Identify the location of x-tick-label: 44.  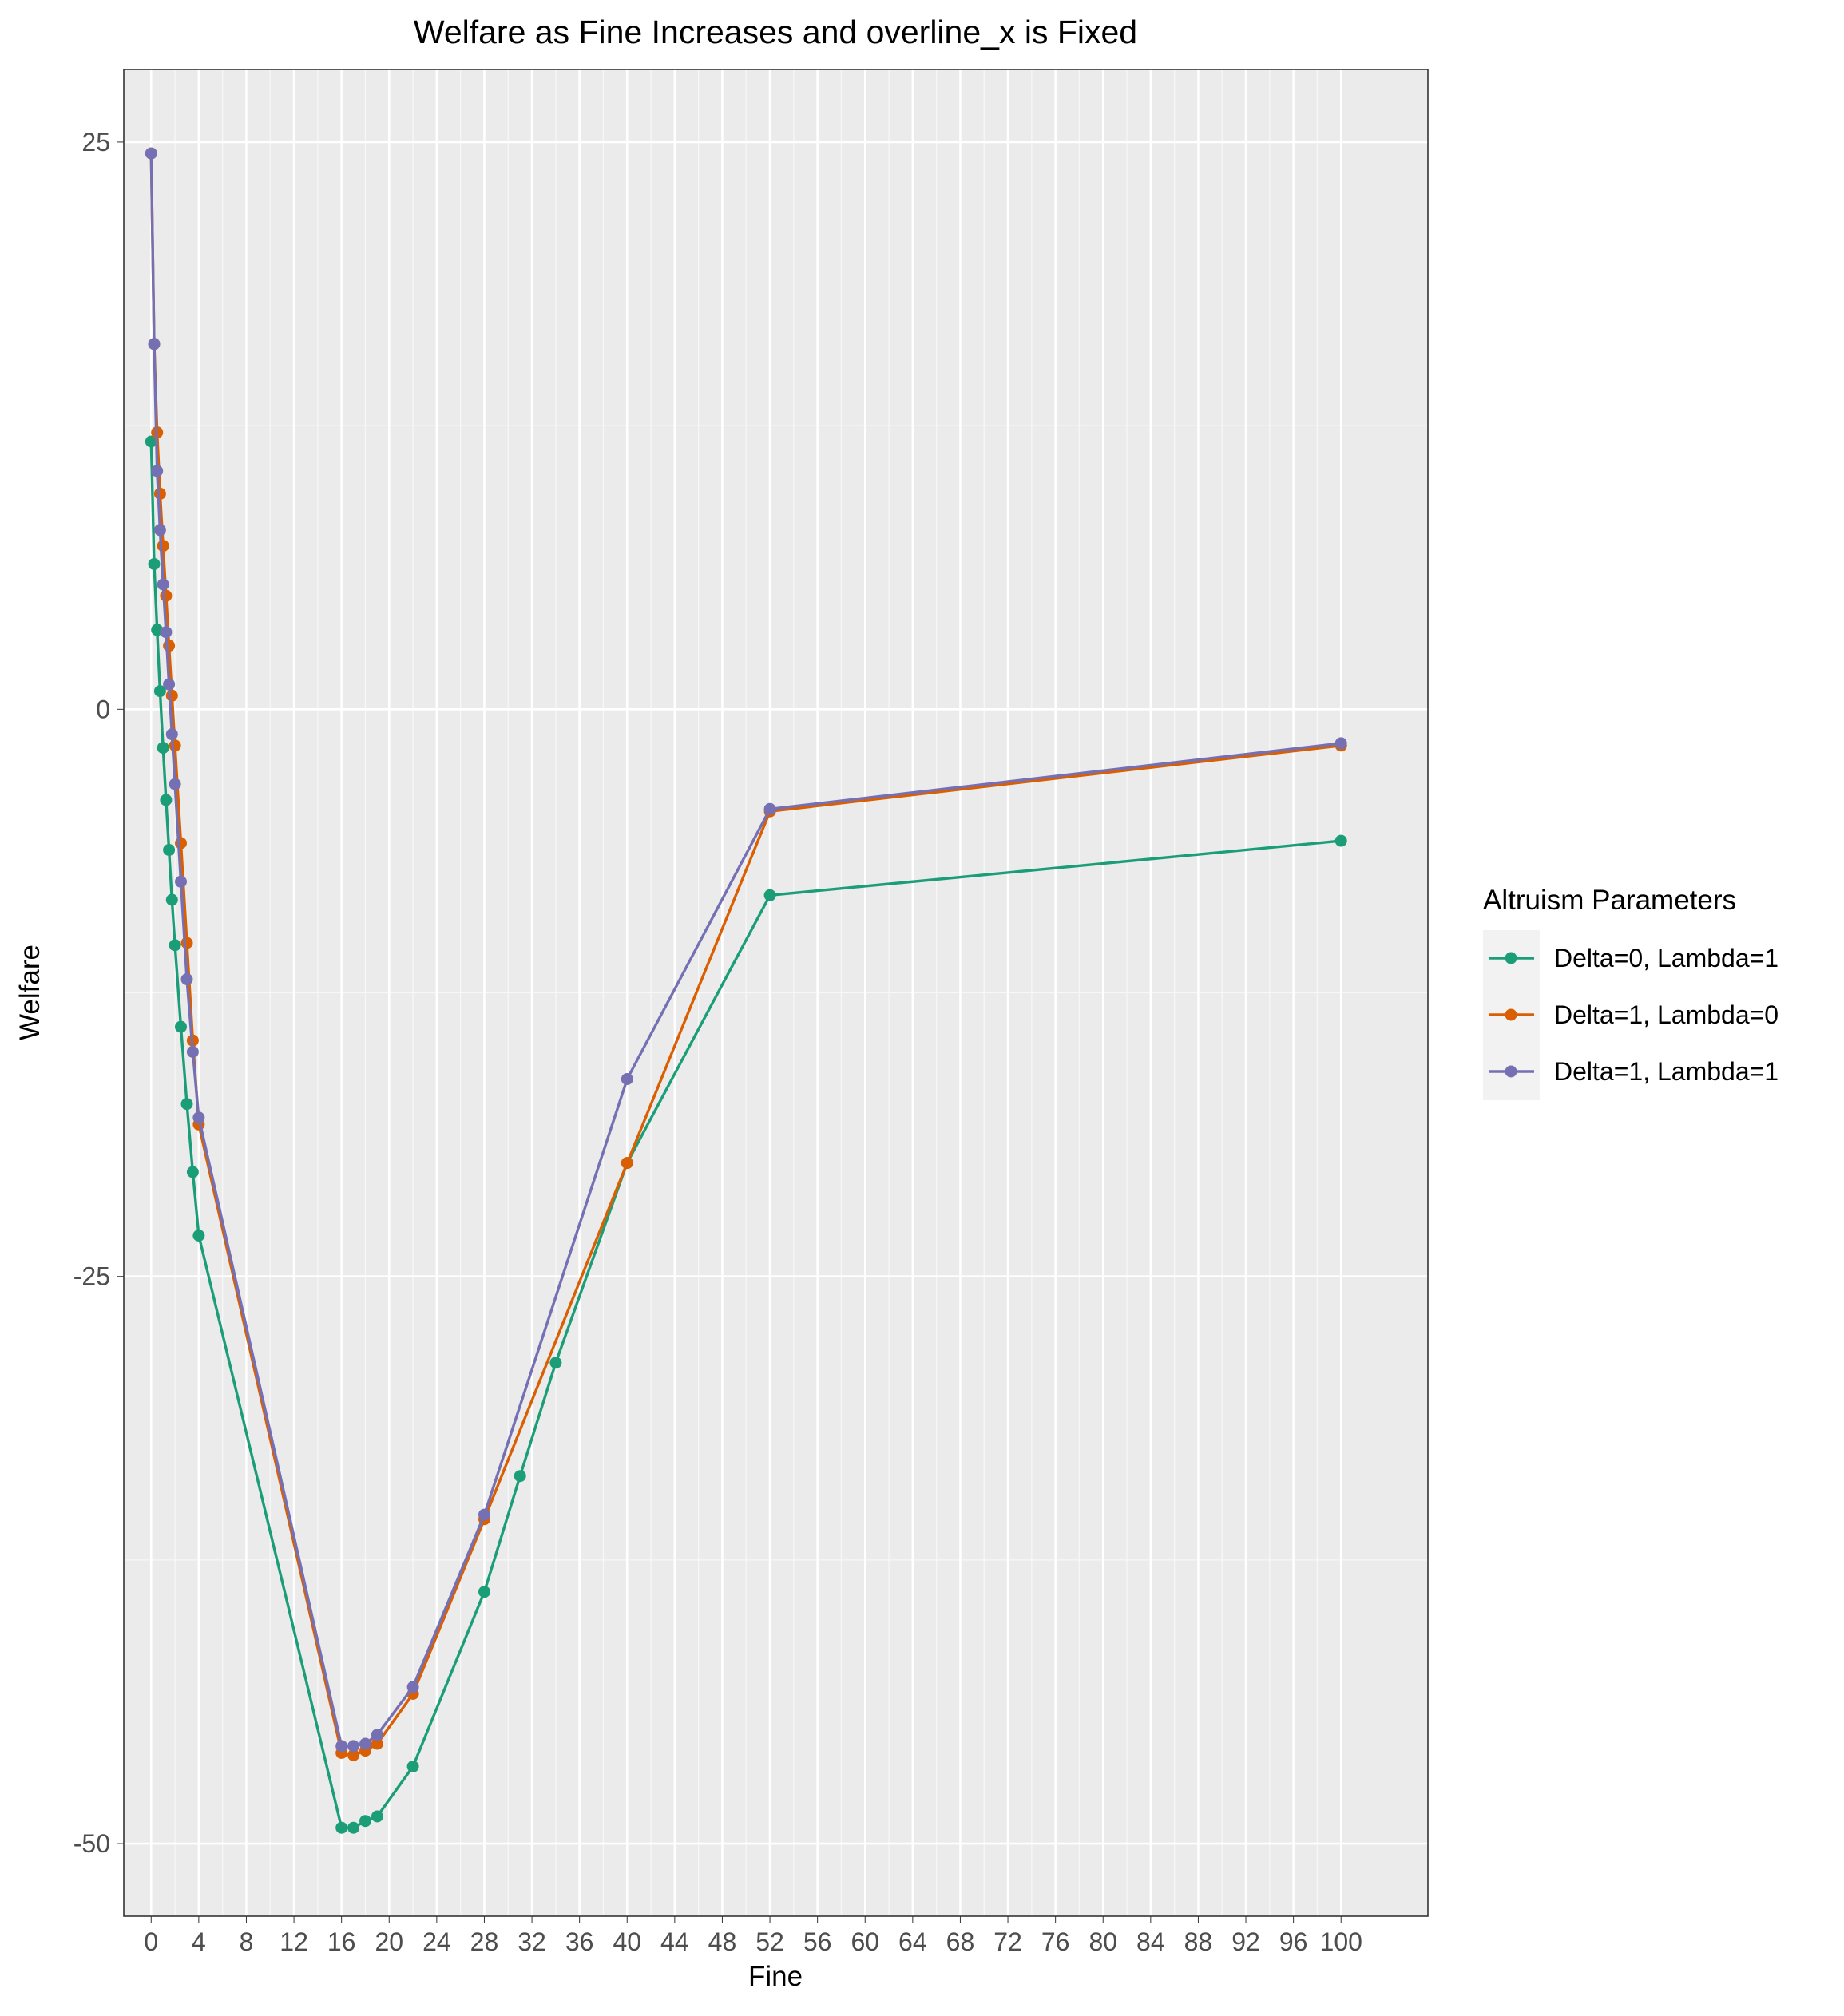
(674, 1942).